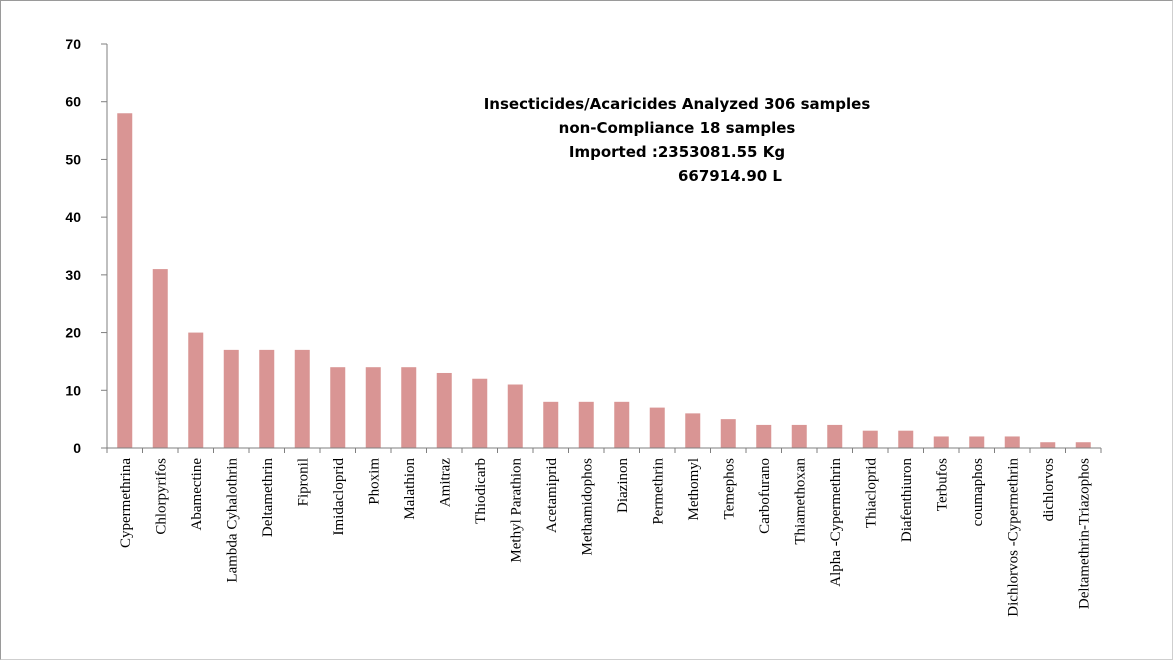  What do you see at coordinates (677, 152) in the screenshot?
I see `annotation-line-3: Imported :2353081.55 Kg` at bounding box center [677, 152].